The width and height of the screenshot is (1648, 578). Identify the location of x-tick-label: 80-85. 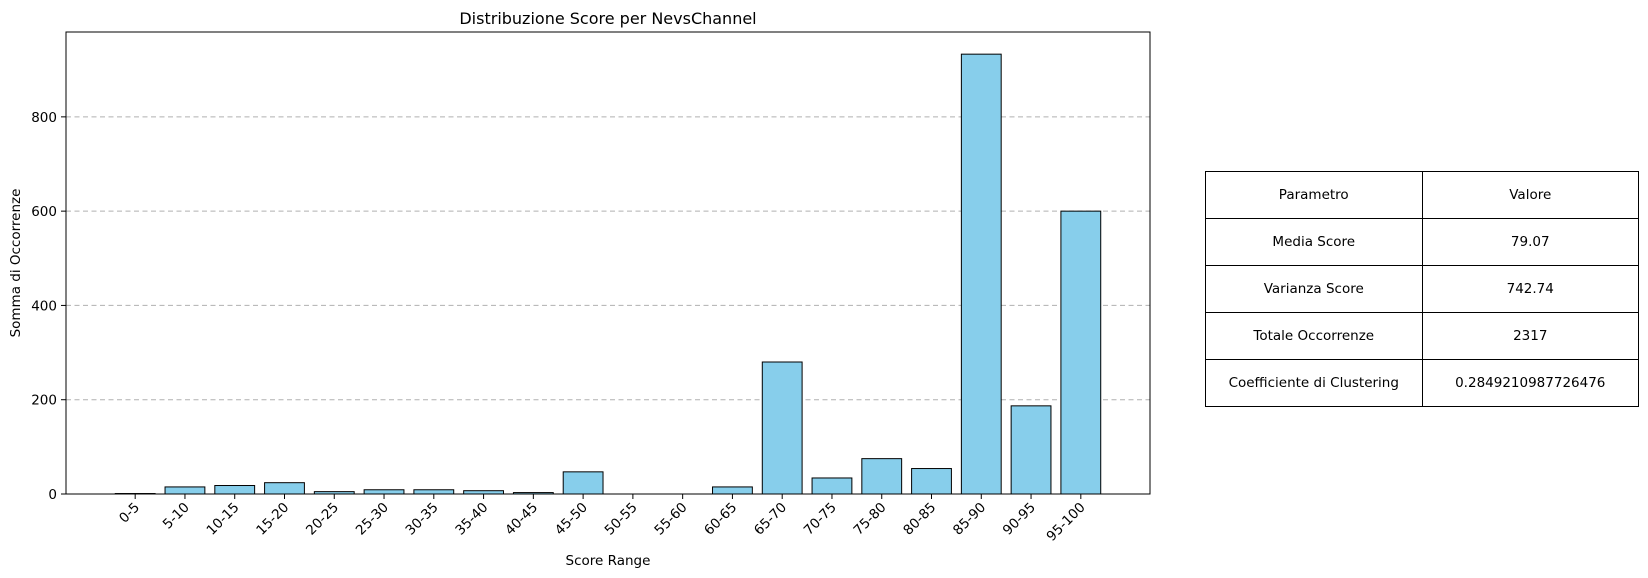
(919, 519).